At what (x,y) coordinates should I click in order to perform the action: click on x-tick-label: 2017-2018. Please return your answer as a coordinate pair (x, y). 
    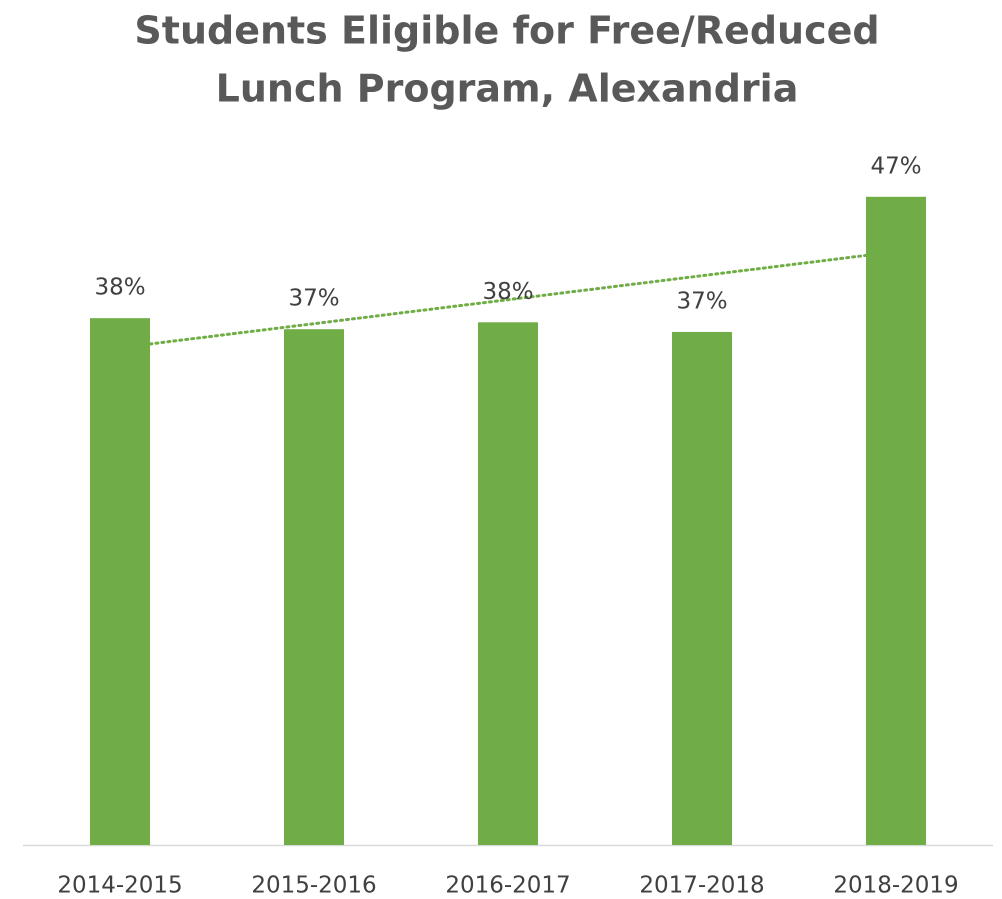
    Looking at the image, I should click on (701, 886).